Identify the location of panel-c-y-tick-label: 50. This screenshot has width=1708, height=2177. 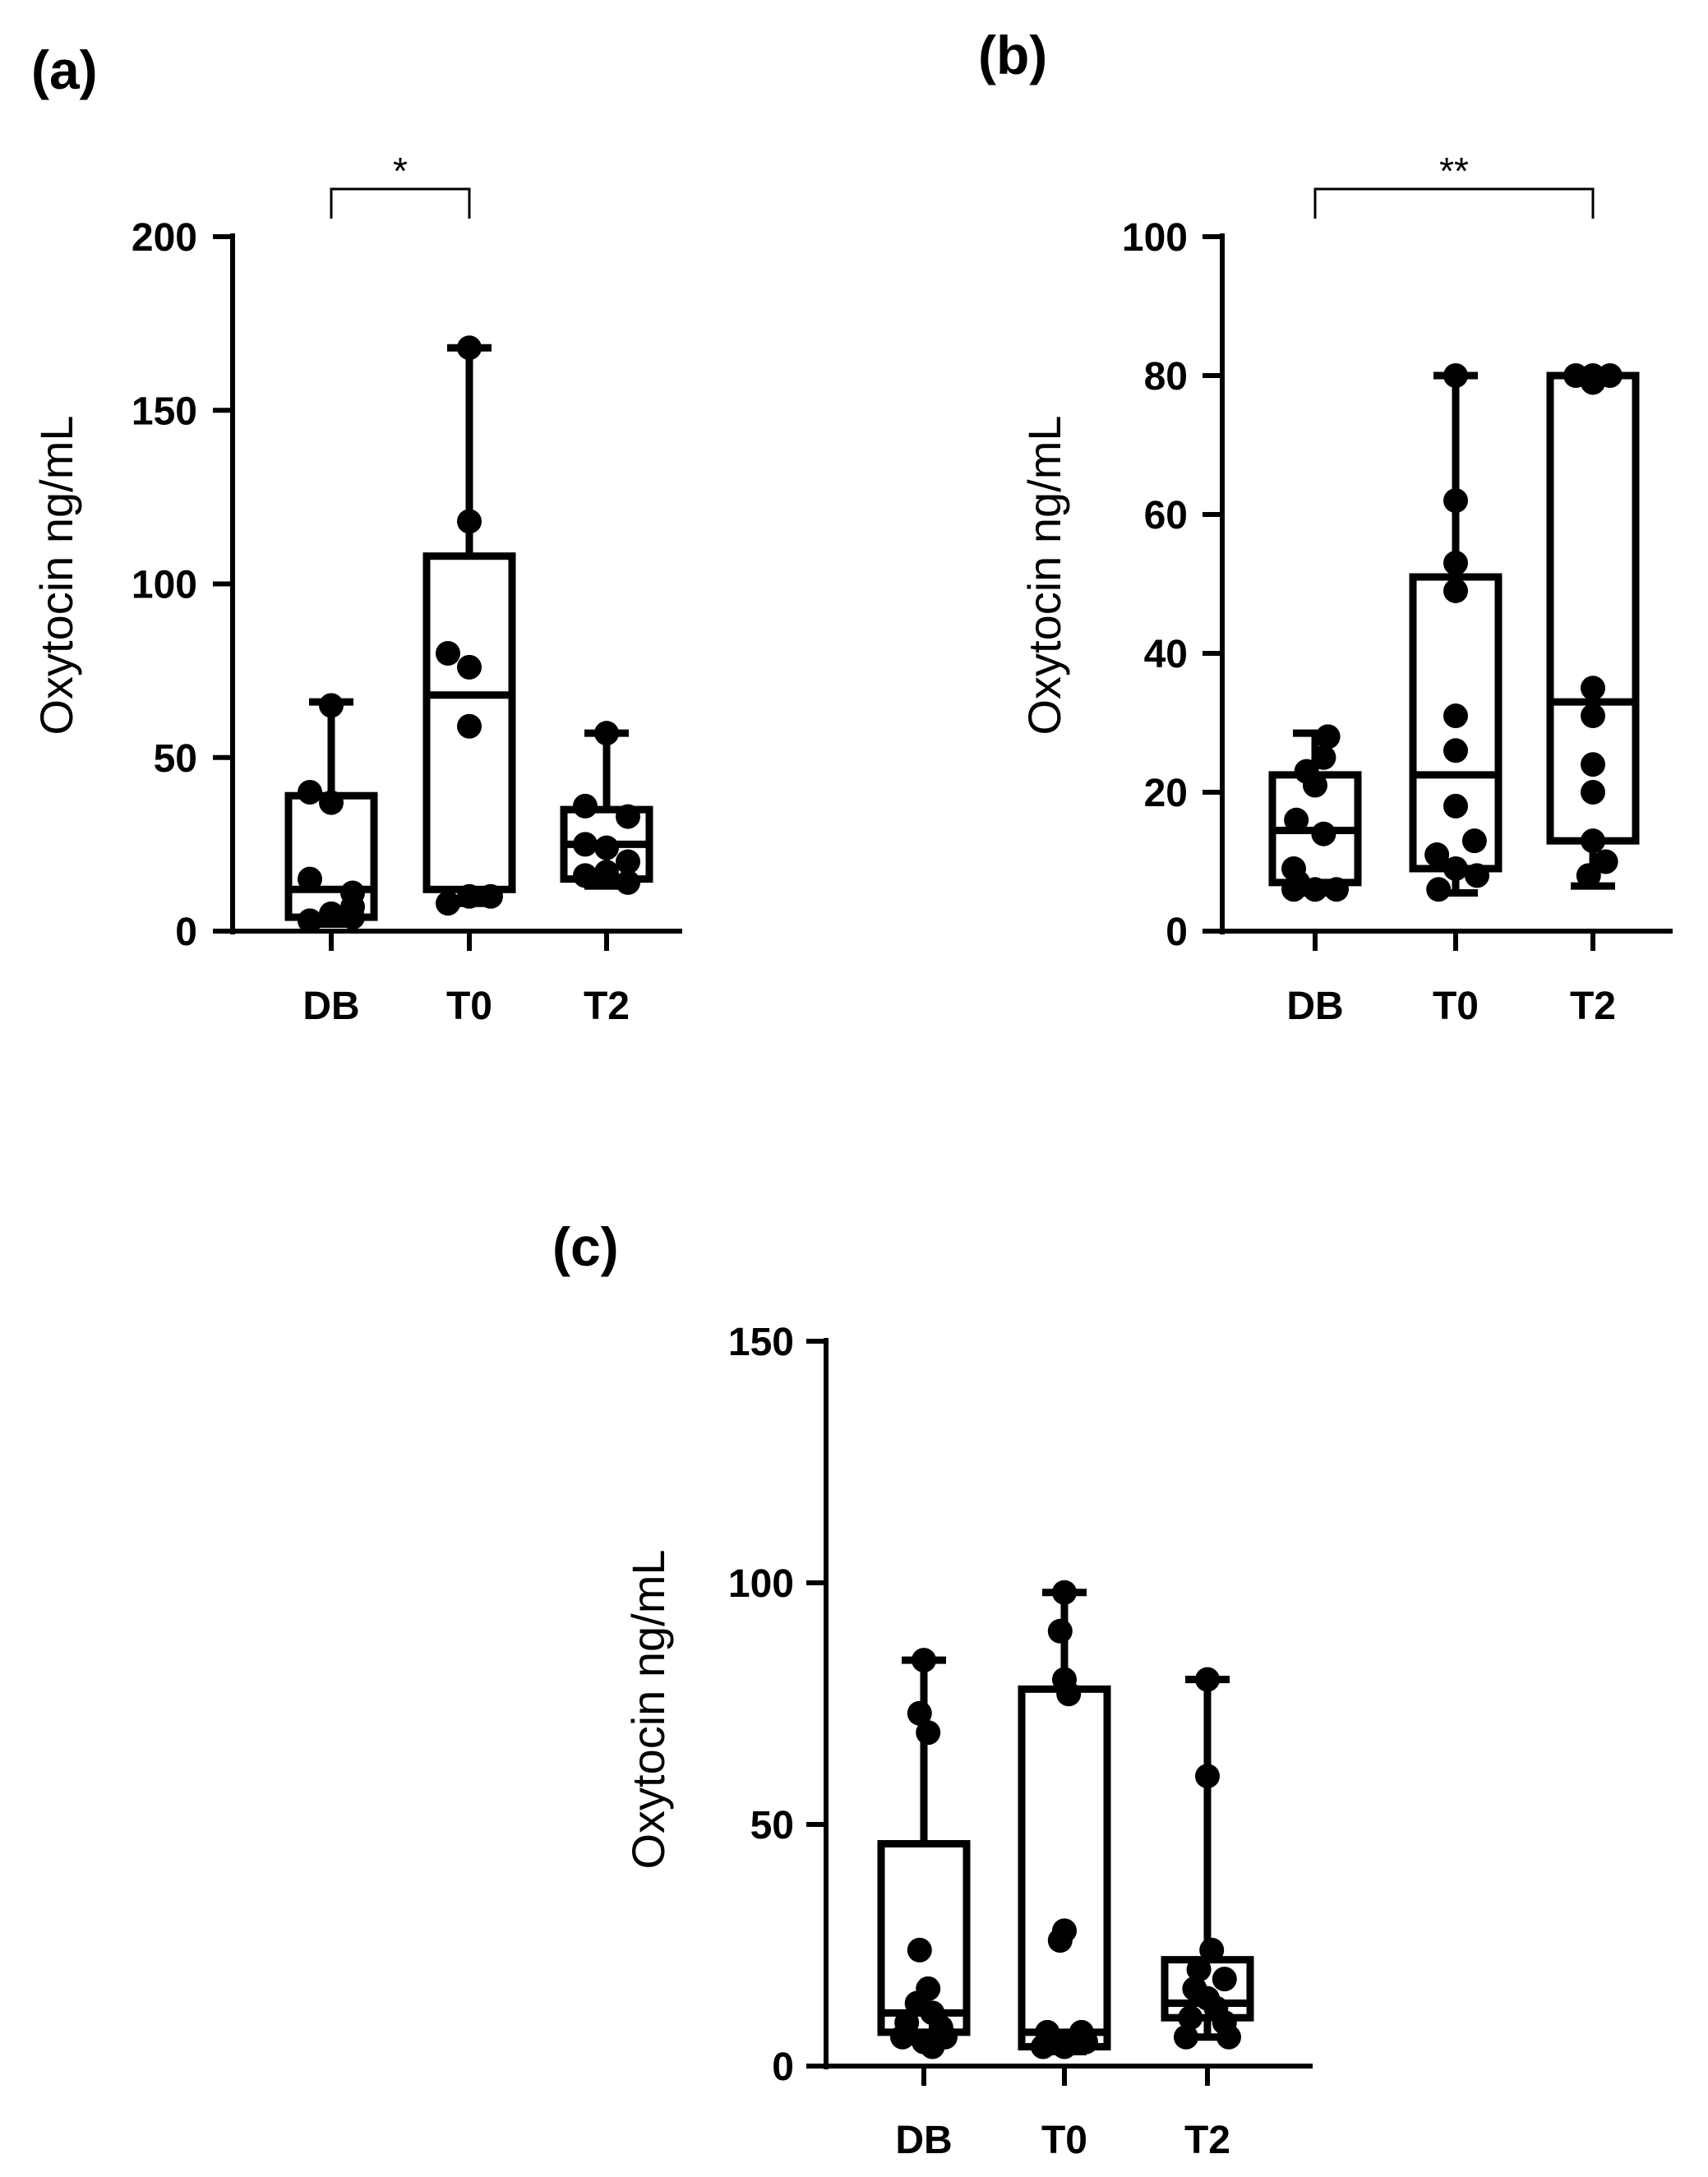
(772, 1825).